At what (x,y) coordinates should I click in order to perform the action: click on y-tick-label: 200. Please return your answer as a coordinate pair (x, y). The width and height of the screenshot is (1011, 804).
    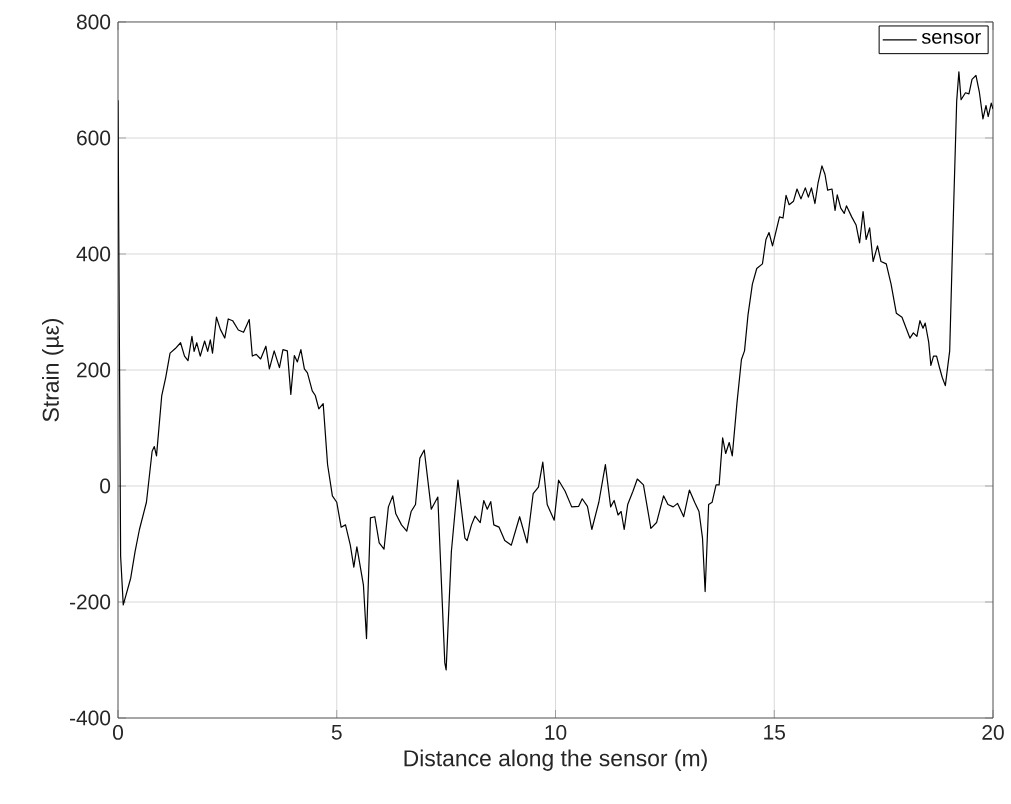
    Looking at the image, I should click on (94, 370).